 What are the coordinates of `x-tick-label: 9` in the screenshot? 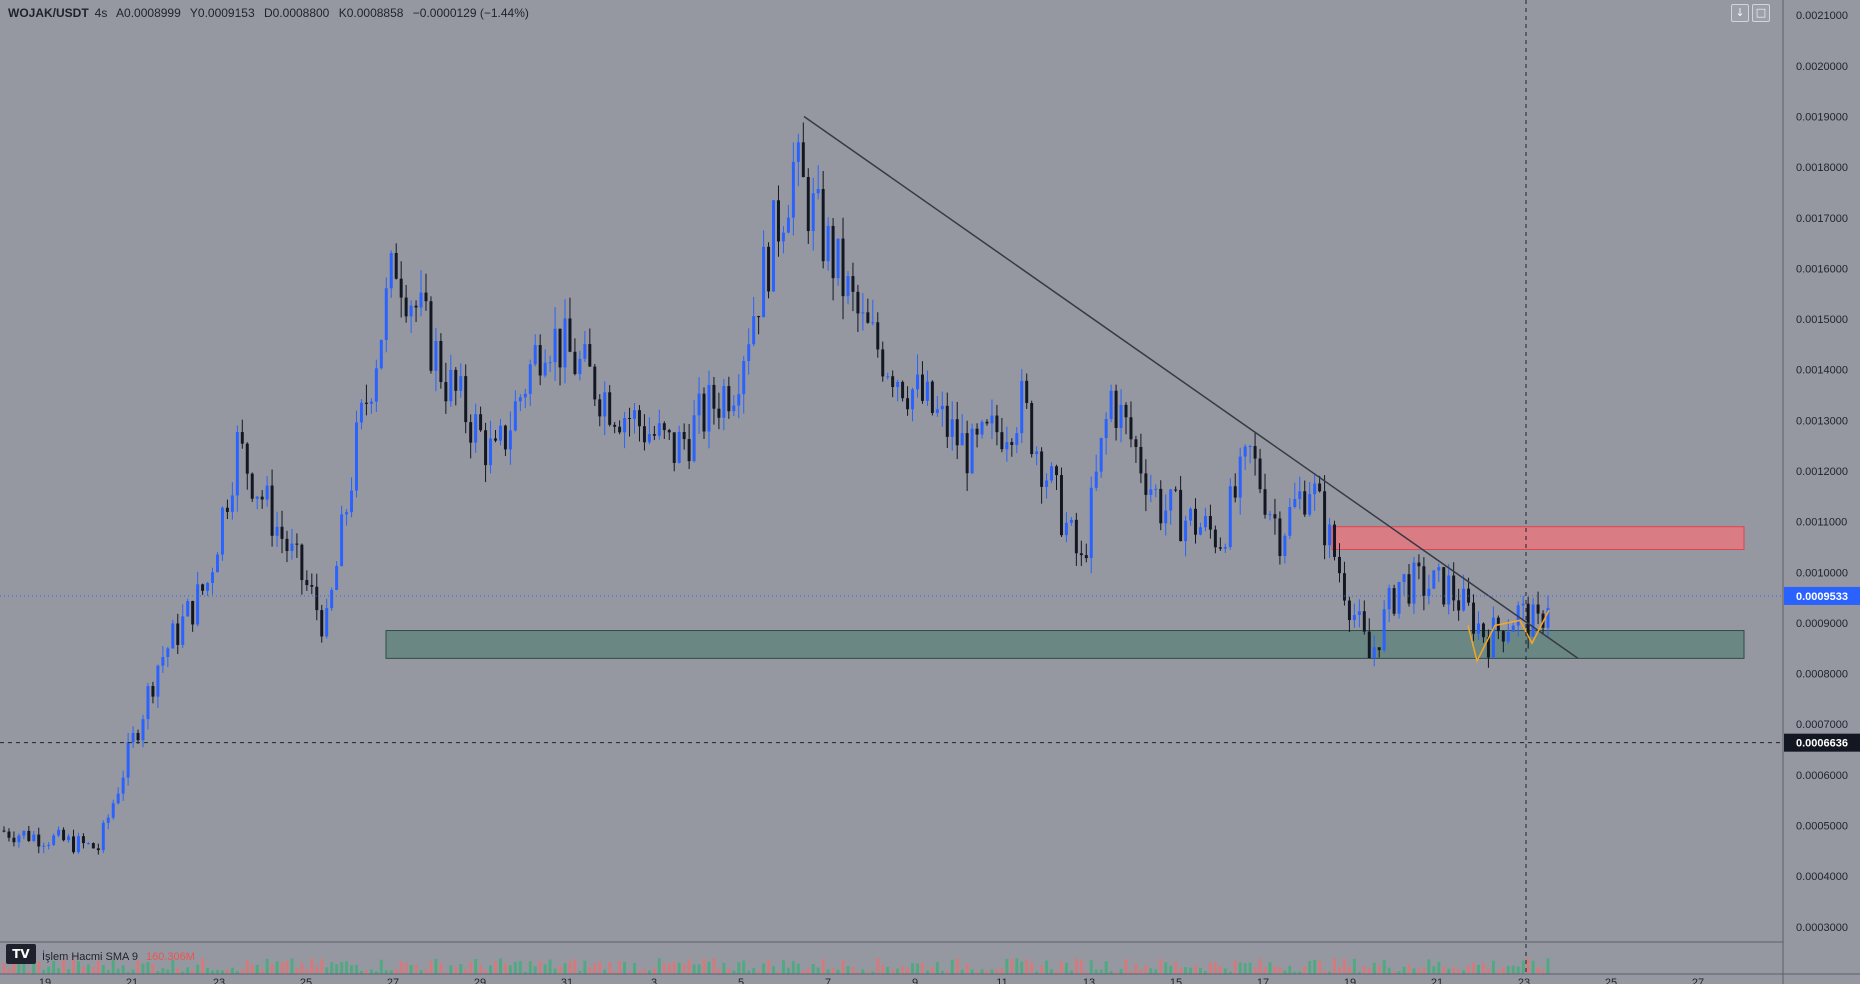 It's located at (915, 980).